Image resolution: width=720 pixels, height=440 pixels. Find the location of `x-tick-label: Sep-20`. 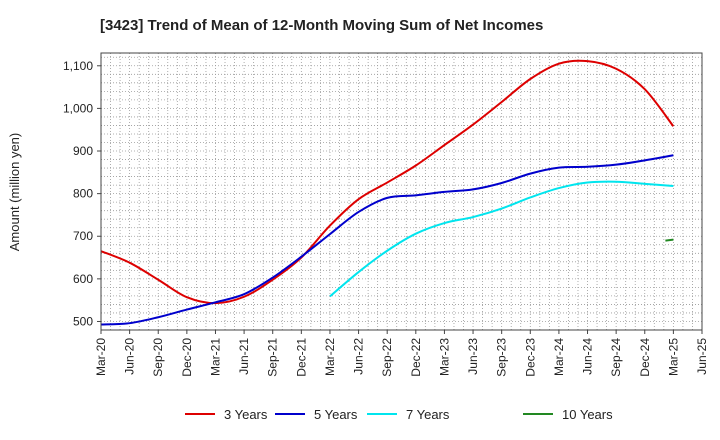

x-tick-label: Sep-20 is located at coordinates (158, 357).